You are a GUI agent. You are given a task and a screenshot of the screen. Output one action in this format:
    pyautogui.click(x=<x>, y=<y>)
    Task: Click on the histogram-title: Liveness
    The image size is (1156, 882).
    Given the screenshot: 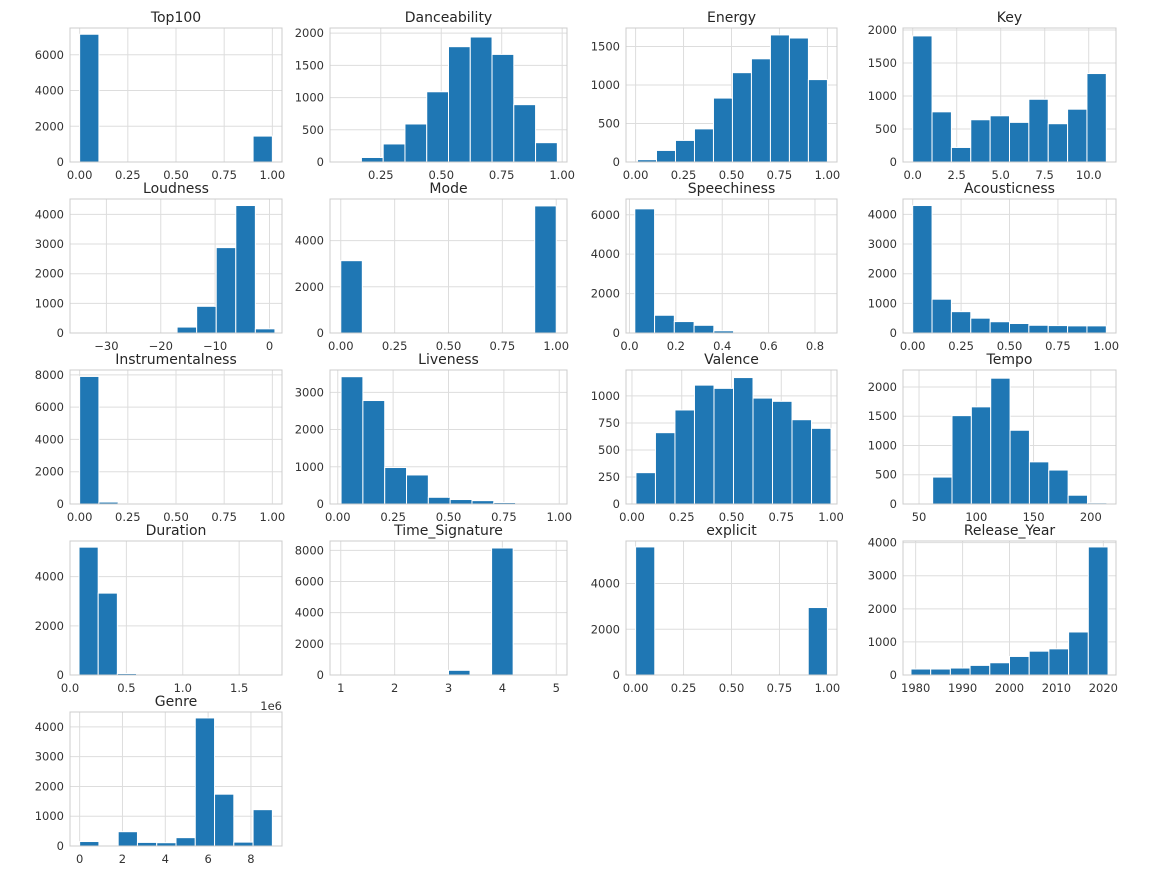 What is the action you would take?
    pyautogui.click(x=448, y=360)
    